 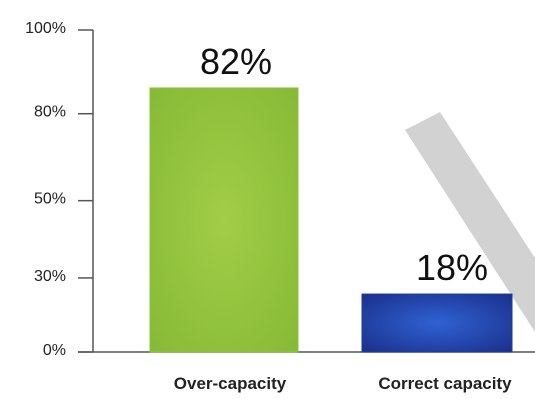 I want to click on y-tick-label: 100%, so click(x=45, y=28).